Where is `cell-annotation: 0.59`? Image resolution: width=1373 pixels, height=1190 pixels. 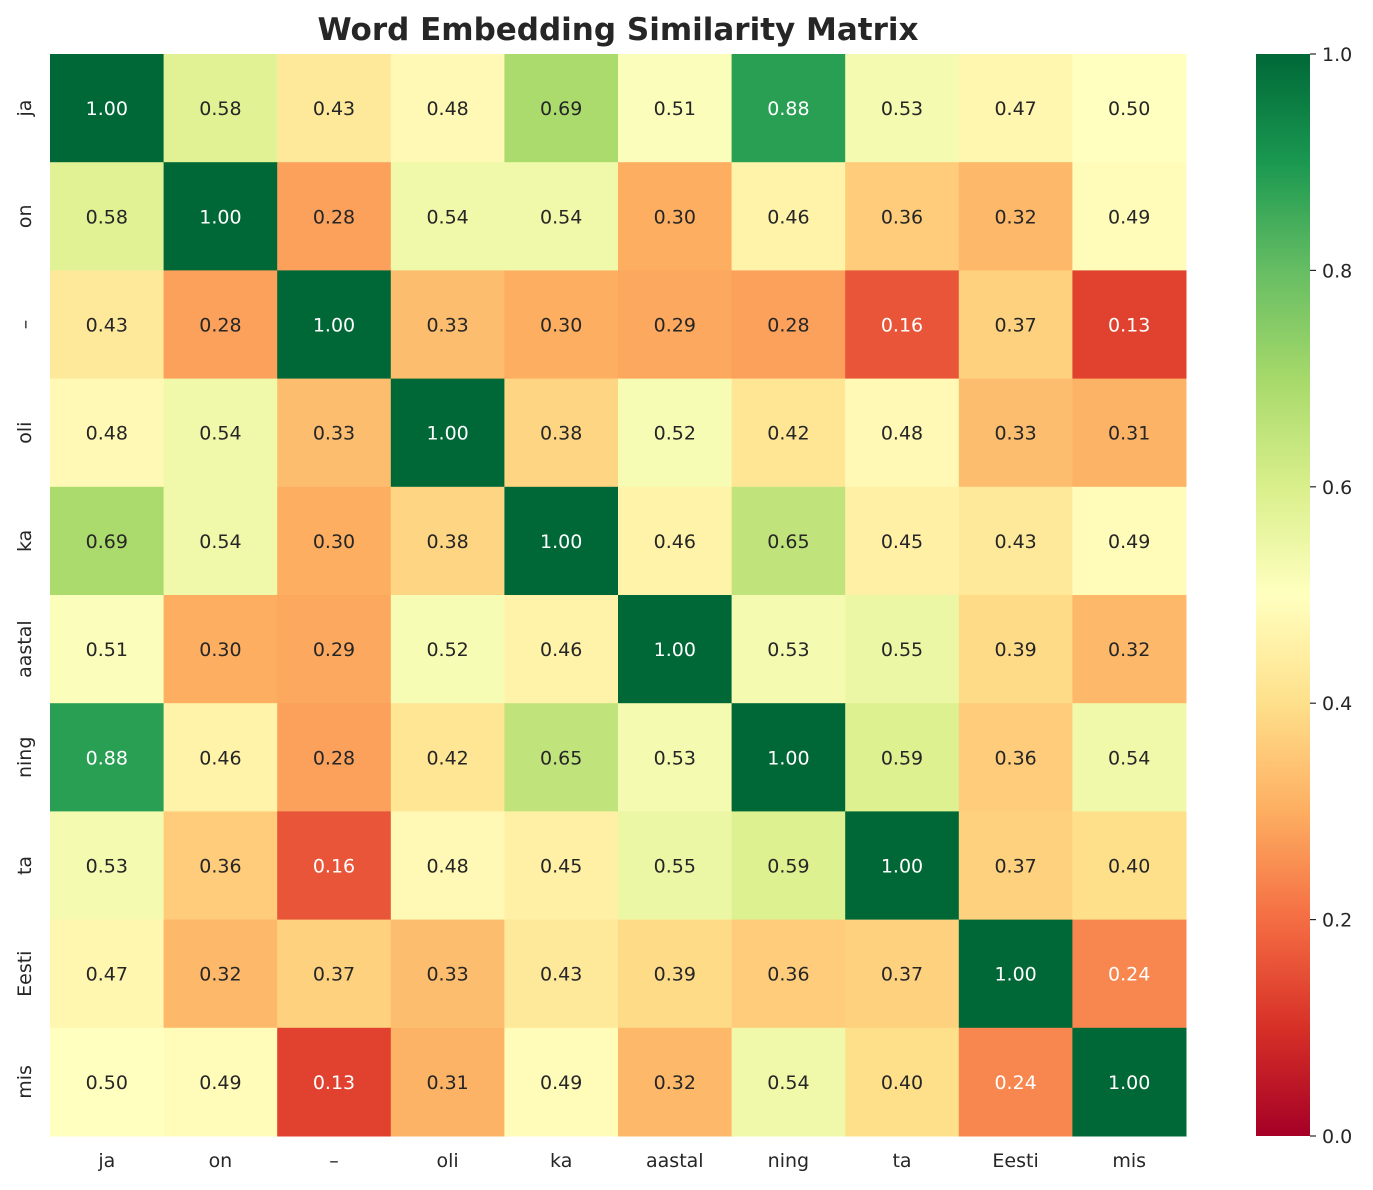
cell-annotation: 0.59 is located at coordinates (902, 758).